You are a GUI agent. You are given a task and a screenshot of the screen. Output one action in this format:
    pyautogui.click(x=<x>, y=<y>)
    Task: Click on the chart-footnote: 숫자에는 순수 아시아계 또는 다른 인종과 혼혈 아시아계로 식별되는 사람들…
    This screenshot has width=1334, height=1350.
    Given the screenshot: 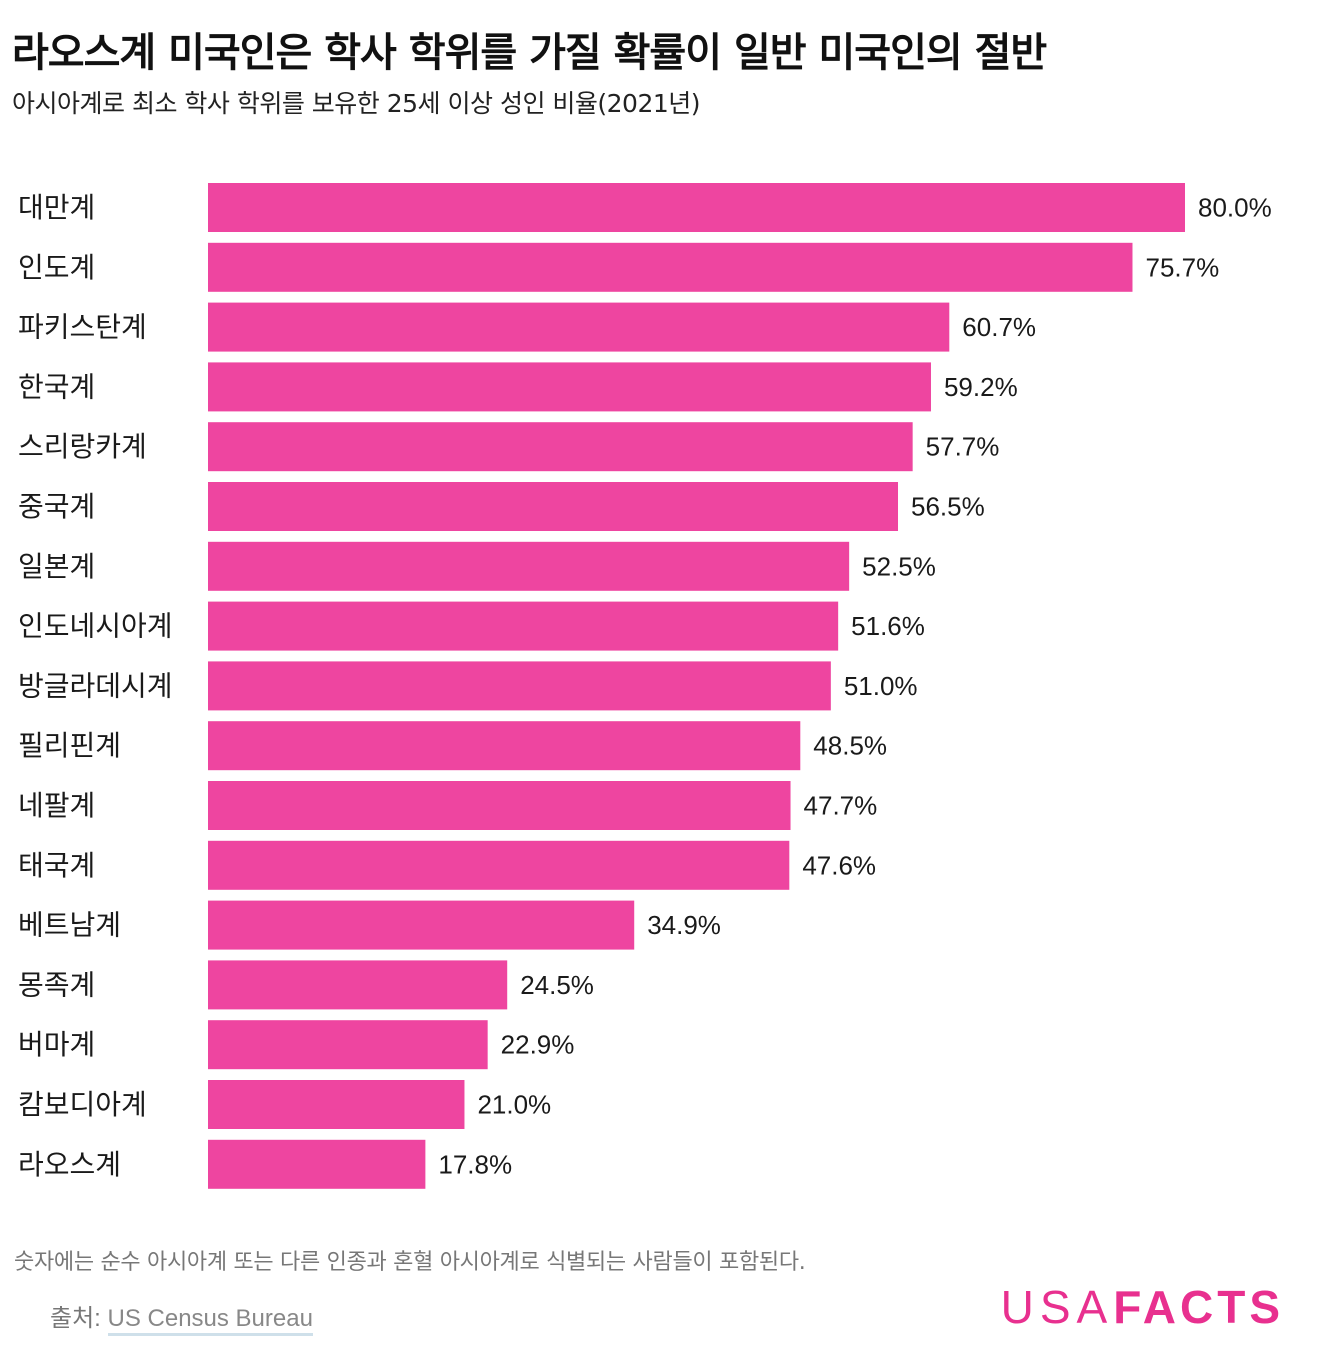 What is the action you would take?
    pyautogui.click(x=410, y=1262)
    